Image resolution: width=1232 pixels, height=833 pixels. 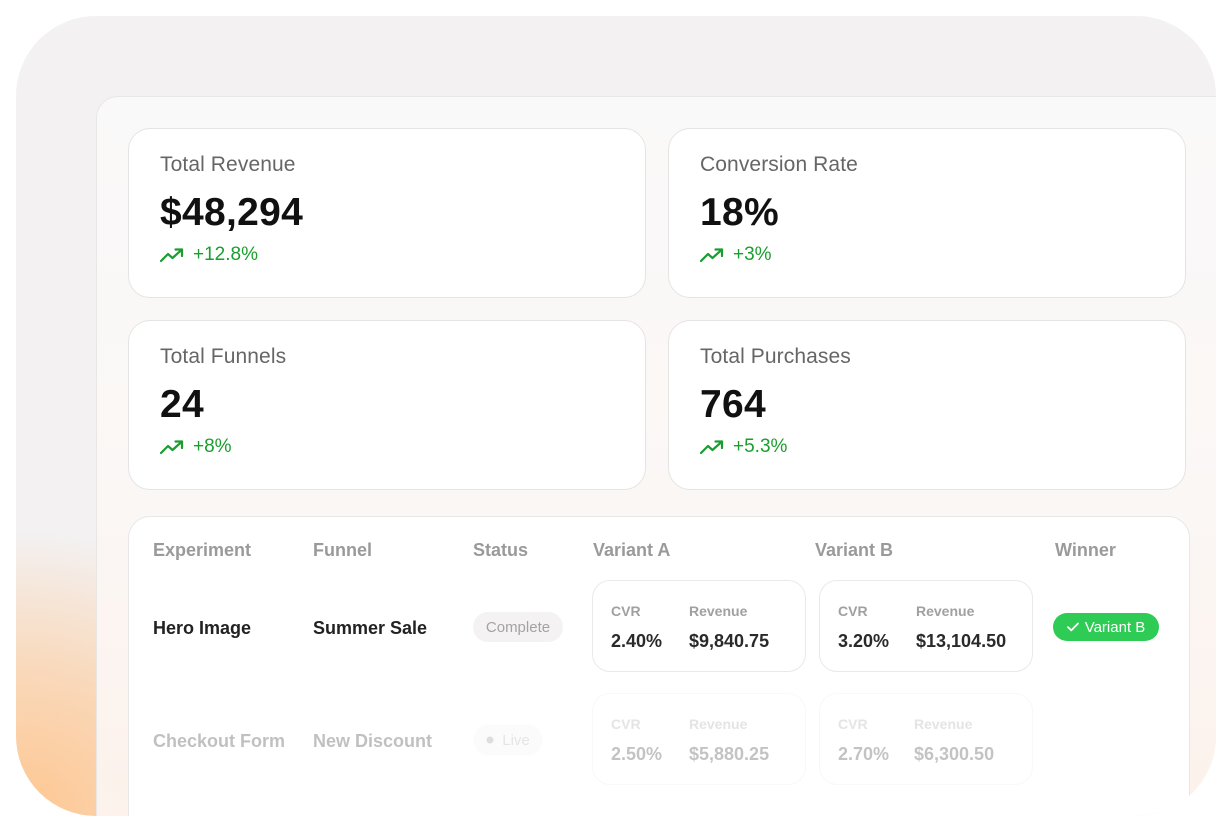 What do you see at coordinates (342, 550) in the screenshot?
I see `column-header-funnel: Funnel` at bounding box center [342, 550].